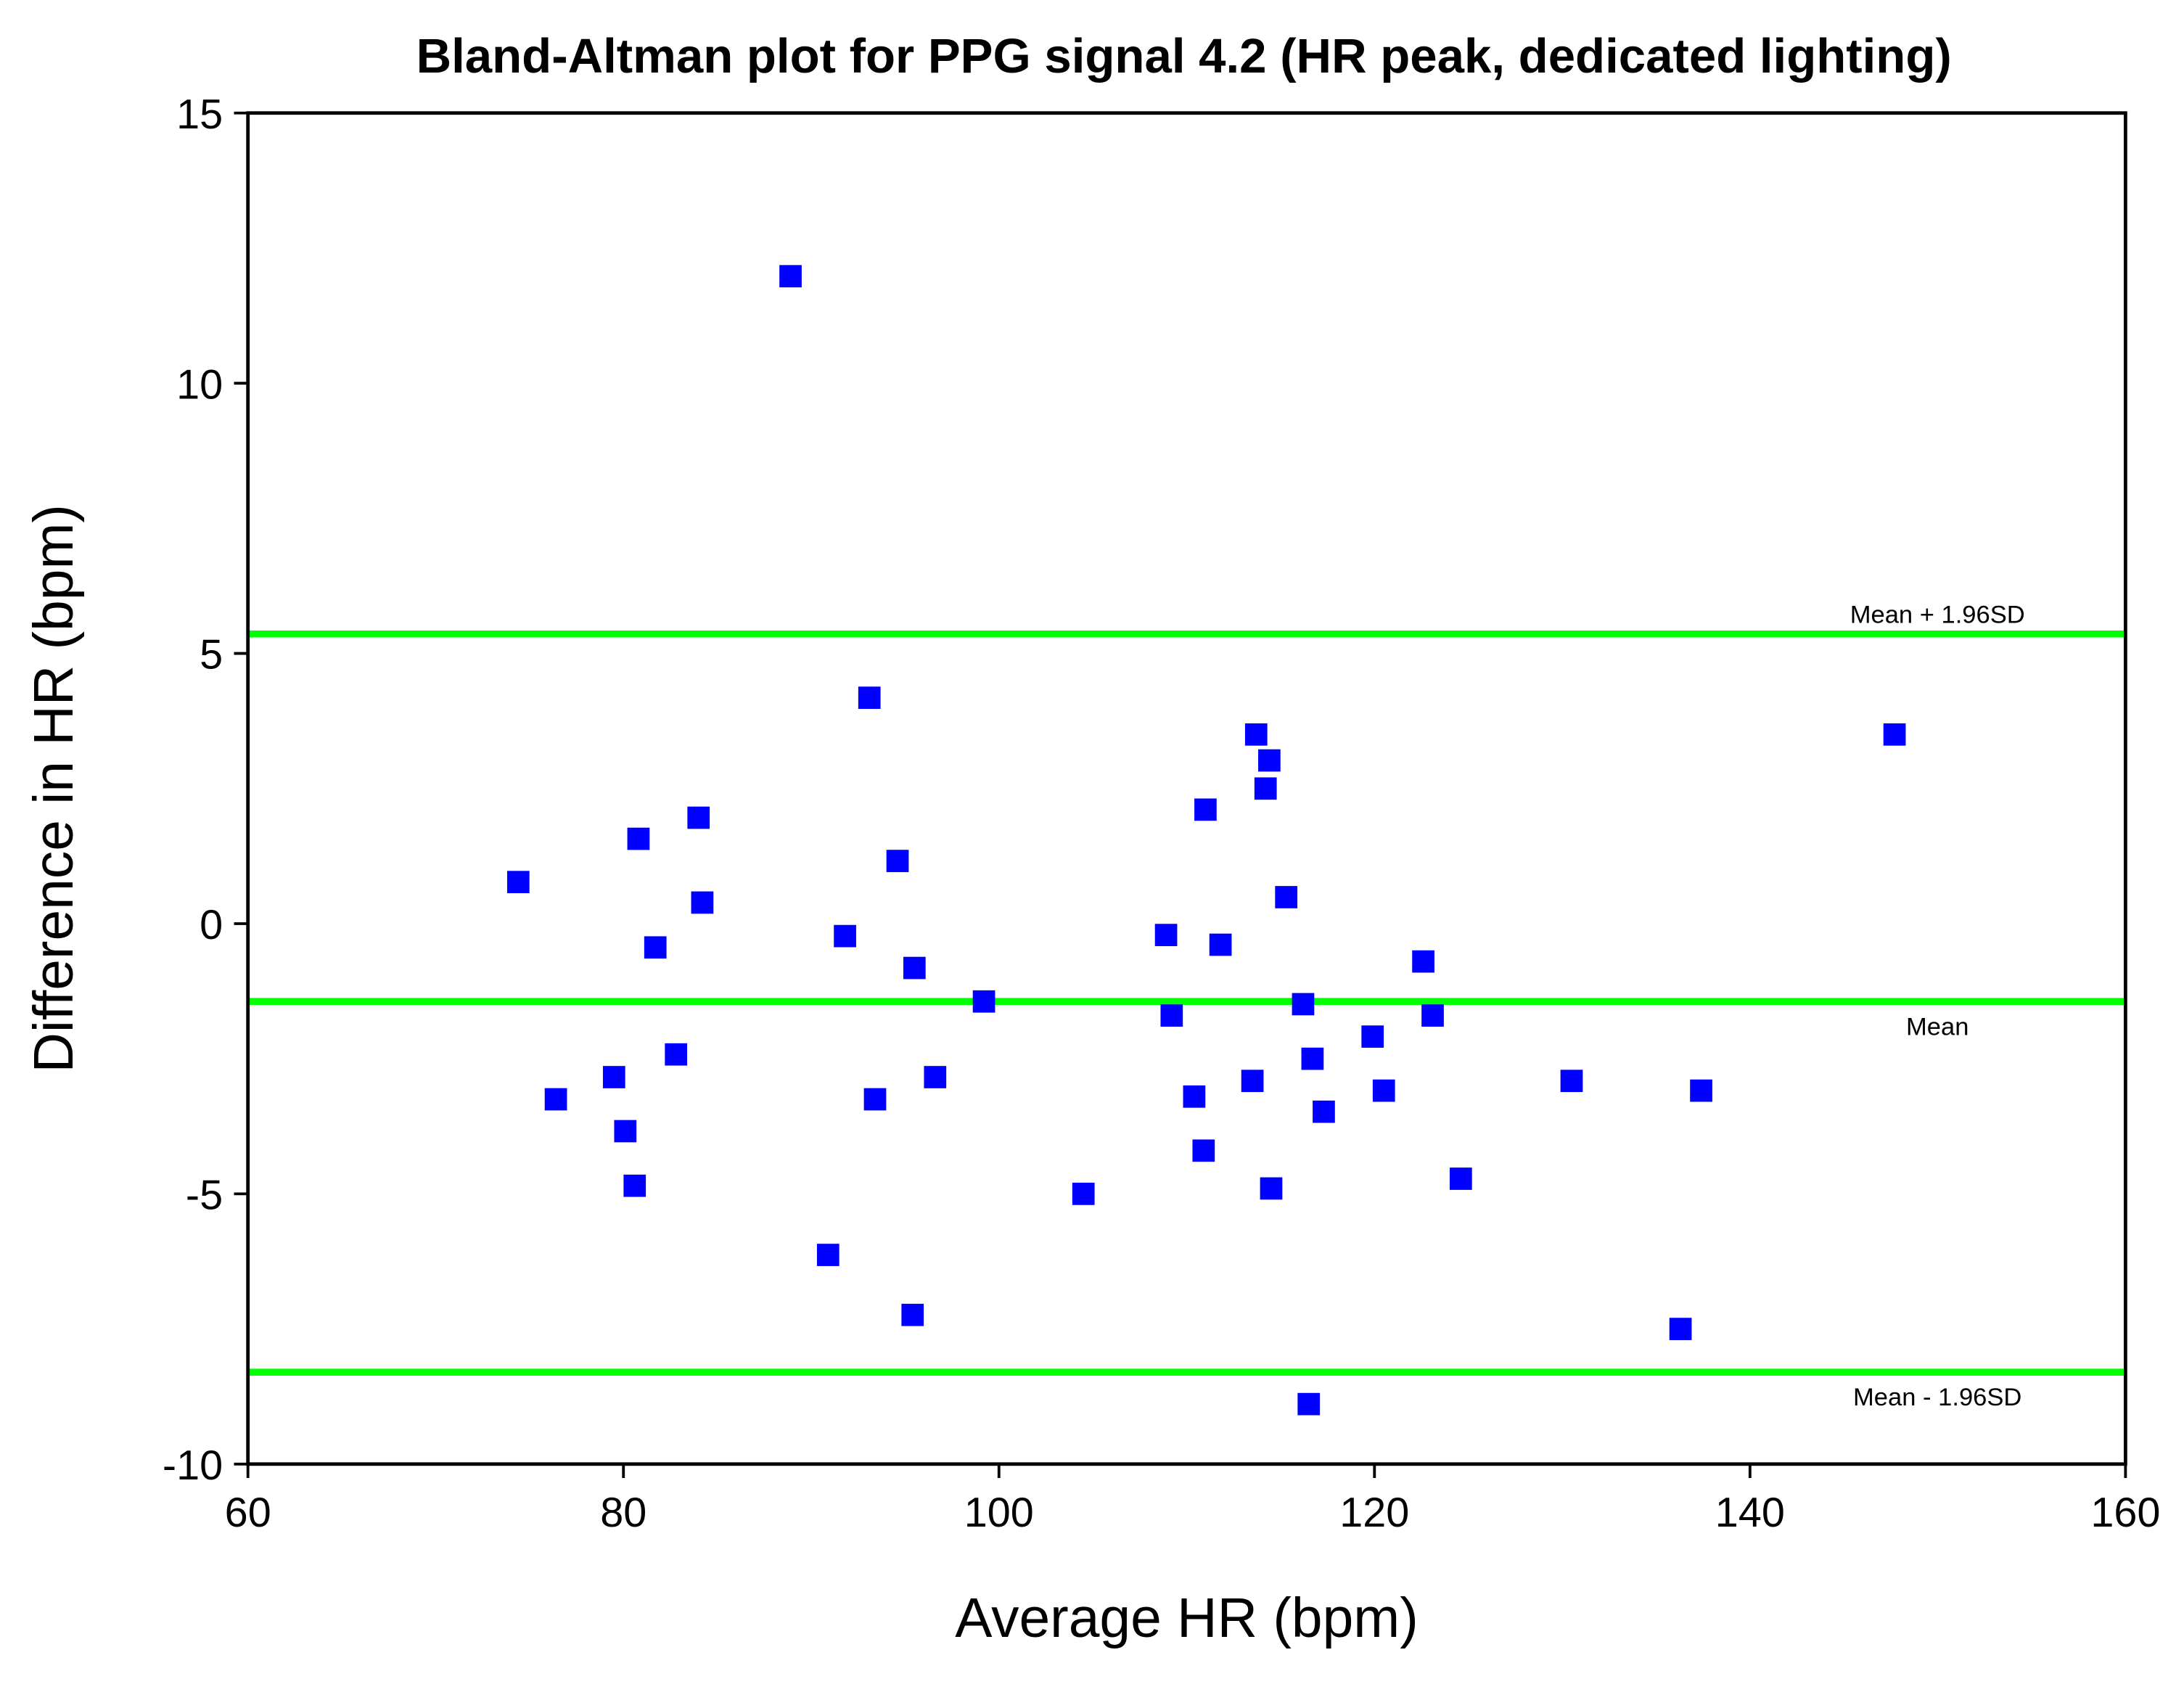 The height and width of the screenshot is (1708, 2184). Describe the element at coordinates (1938, 614) in the screenshot. I see `reference-line-label: Mean + 1.96SD` at that location.